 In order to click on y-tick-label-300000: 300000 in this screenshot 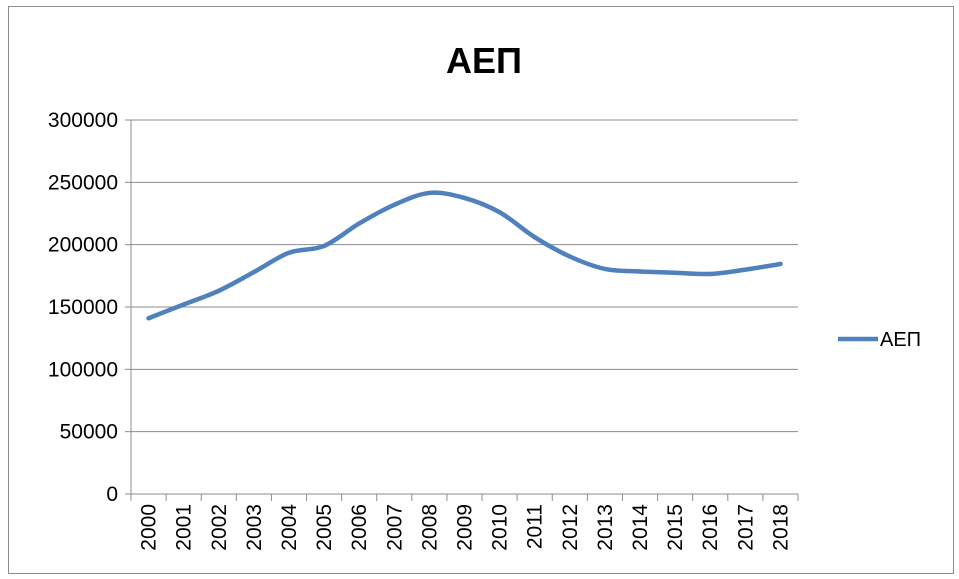, I will do `click(83, 120)`.